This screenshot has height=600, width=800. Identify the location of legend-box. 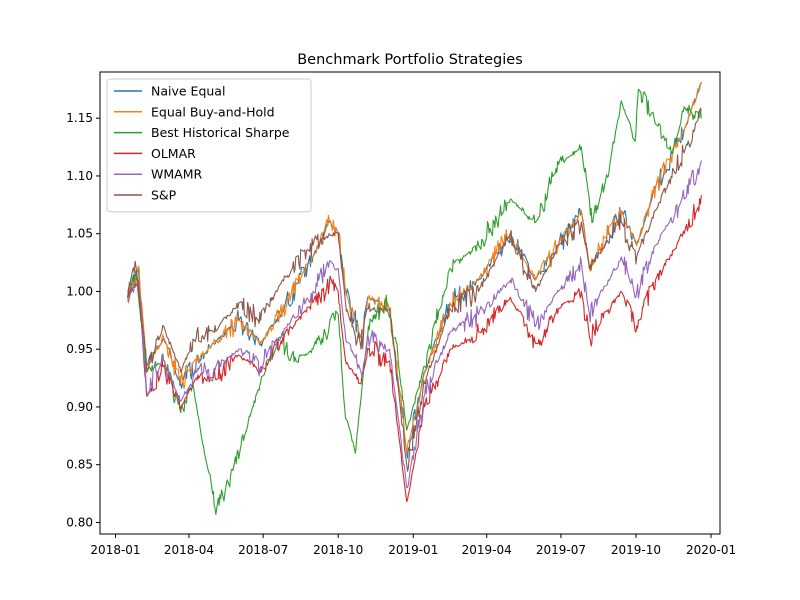
(209, 145).